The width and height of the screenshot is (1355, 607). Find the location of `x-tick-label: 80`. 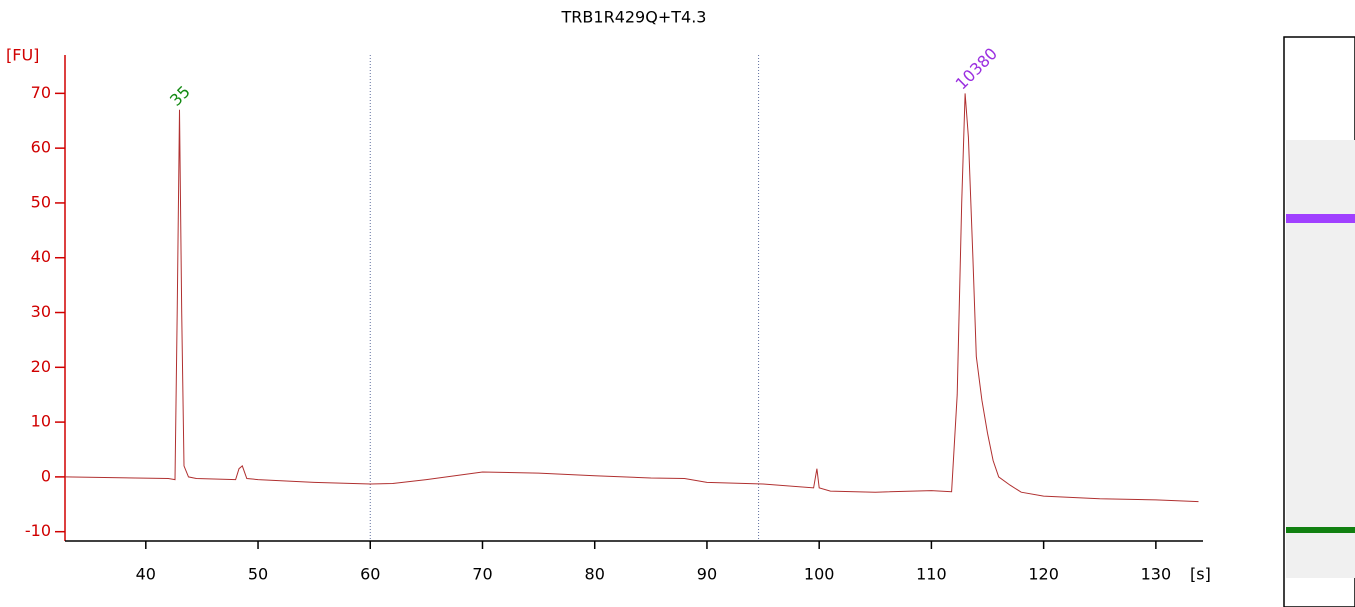

x-tick-label: 80 is located at coordinates (595, 574).